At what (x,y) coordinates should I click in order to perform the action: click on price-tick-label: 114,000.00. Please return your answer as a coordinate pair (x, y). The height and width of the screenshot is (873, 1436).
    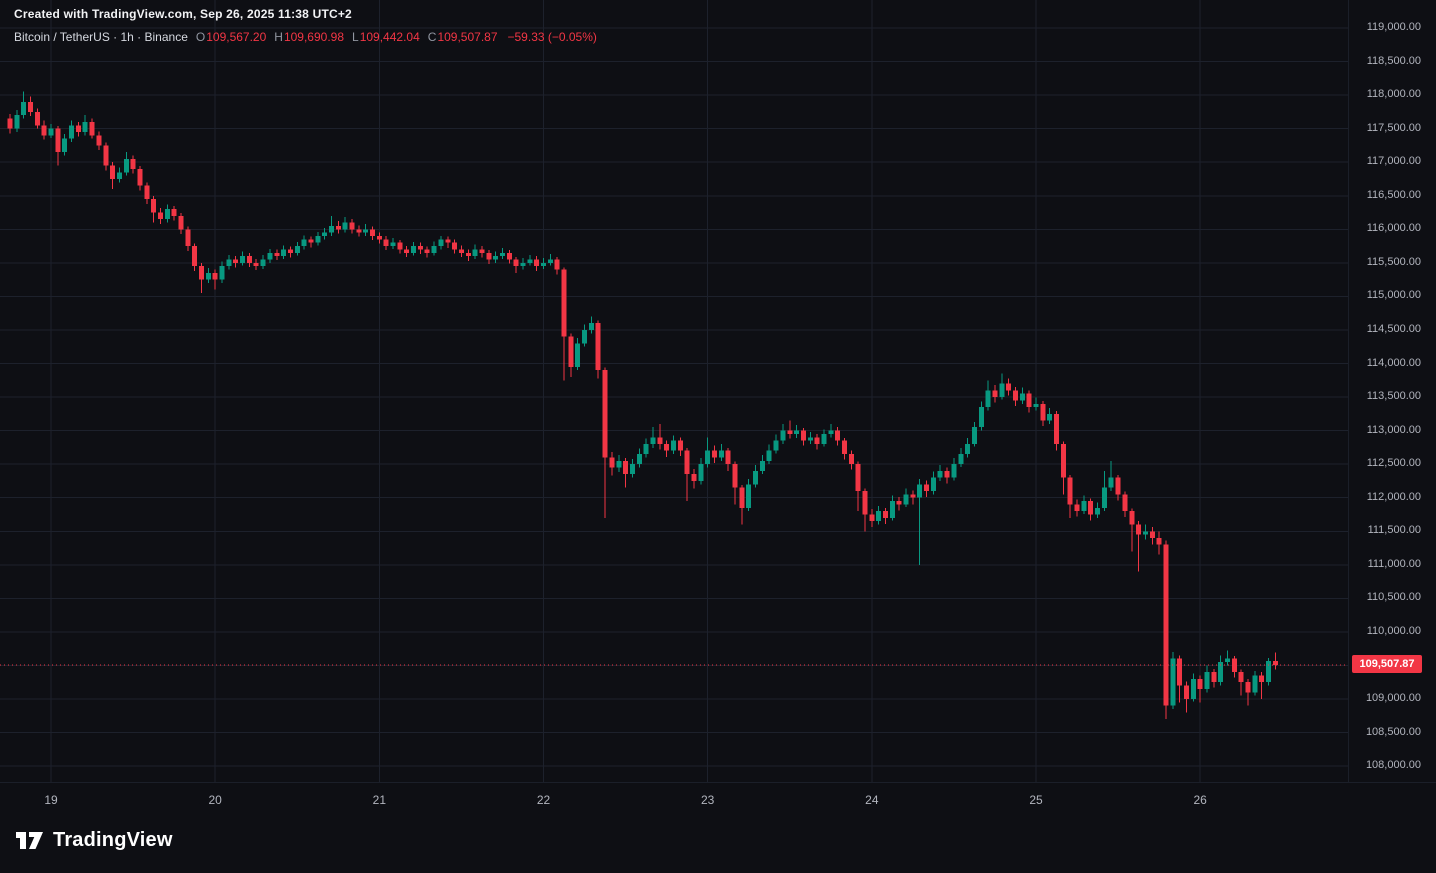
    Looking at the image, I should click on (1393, 362).